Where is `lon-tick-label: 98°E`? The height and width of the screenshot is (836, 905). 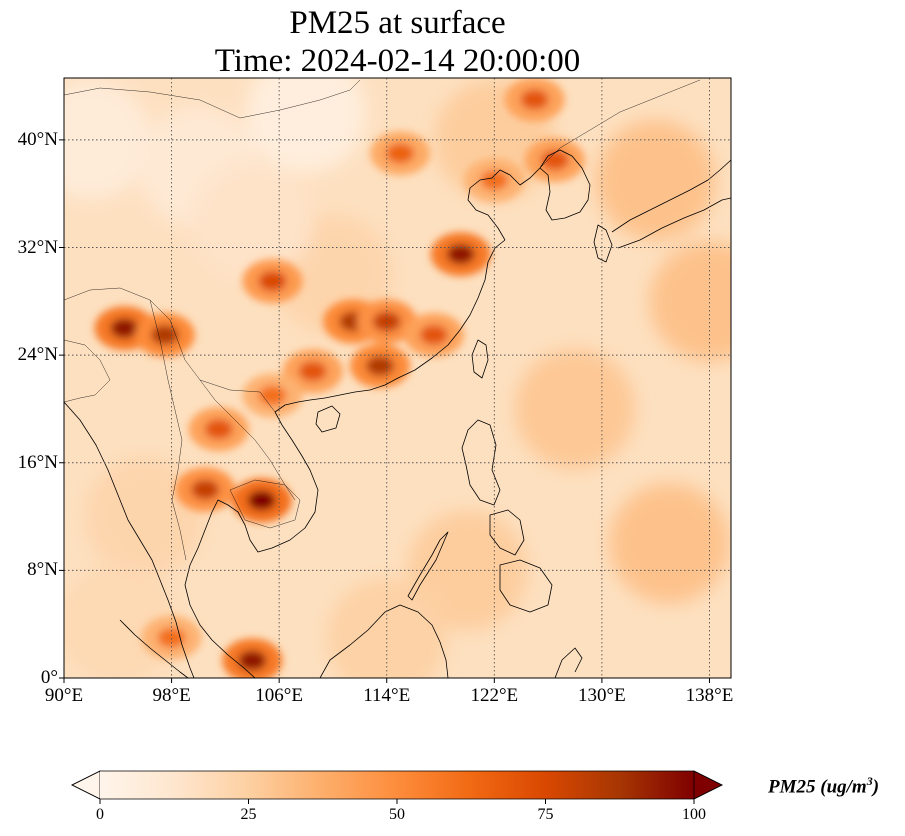 lon-tick-label: 98°E is located at coordinates (171, 695).